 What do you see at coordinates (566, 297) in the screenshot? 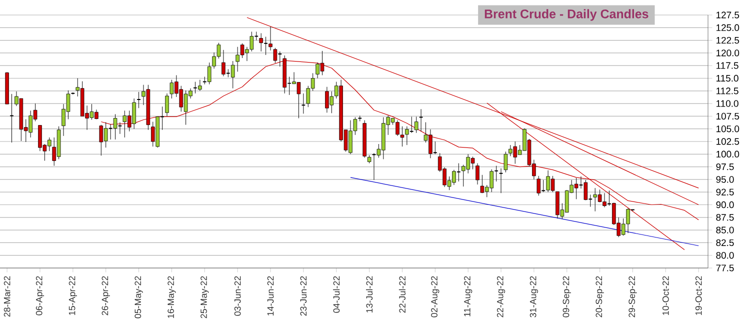
I see `x-tick-label: 09-Sep-22` at bounding box center [566, 297].